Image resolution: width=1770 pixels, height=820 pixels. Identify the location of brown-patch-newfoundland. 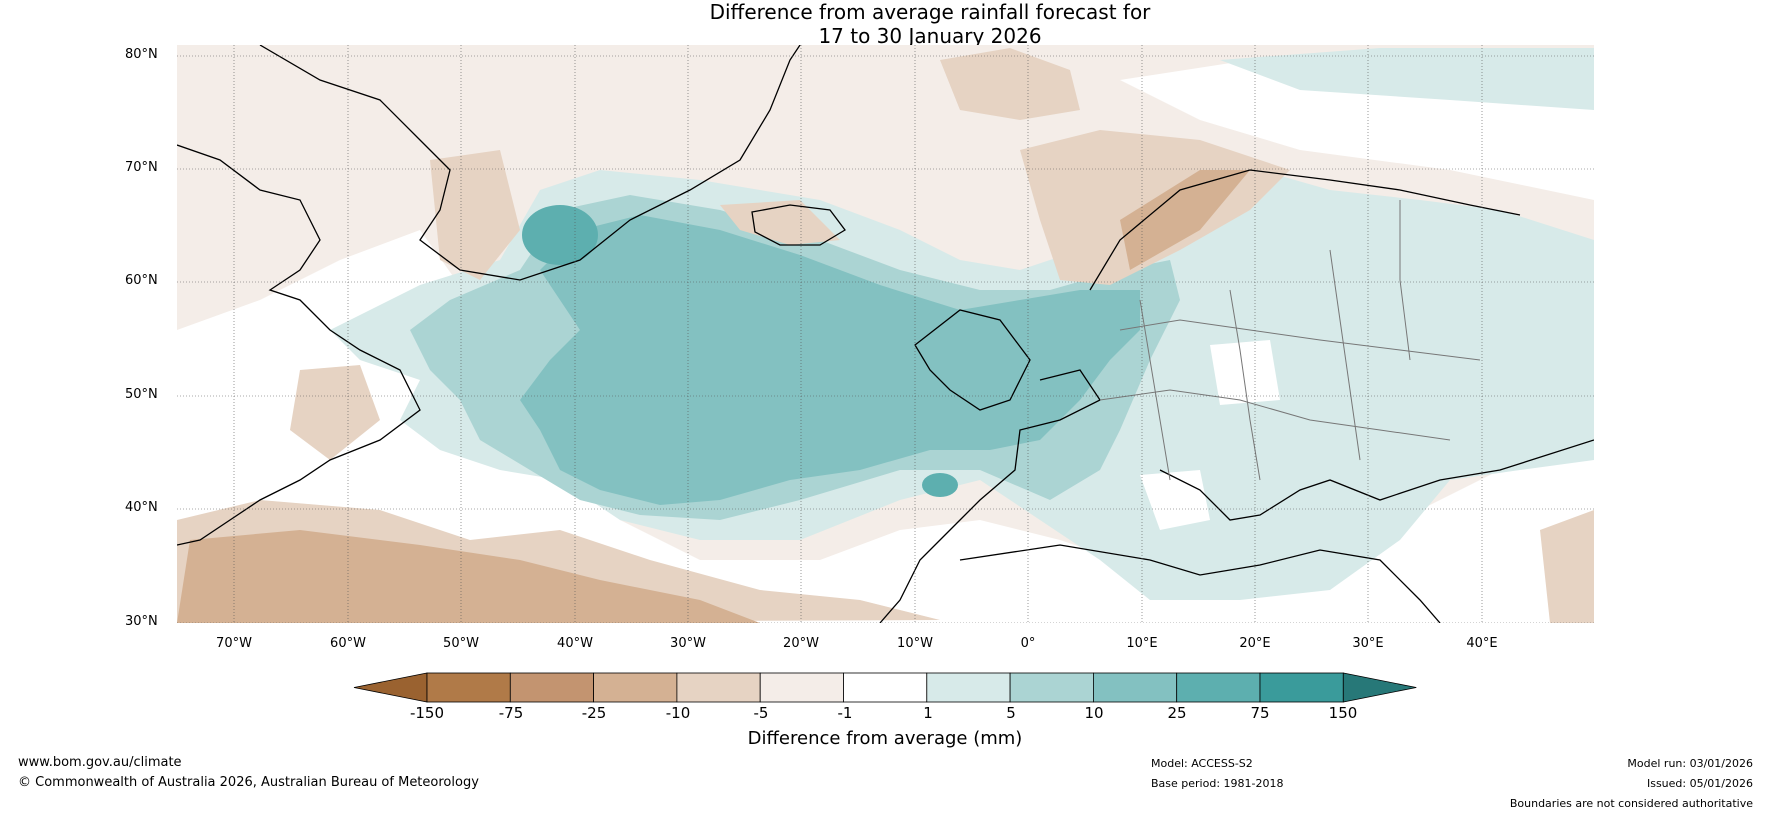
(335, 412).